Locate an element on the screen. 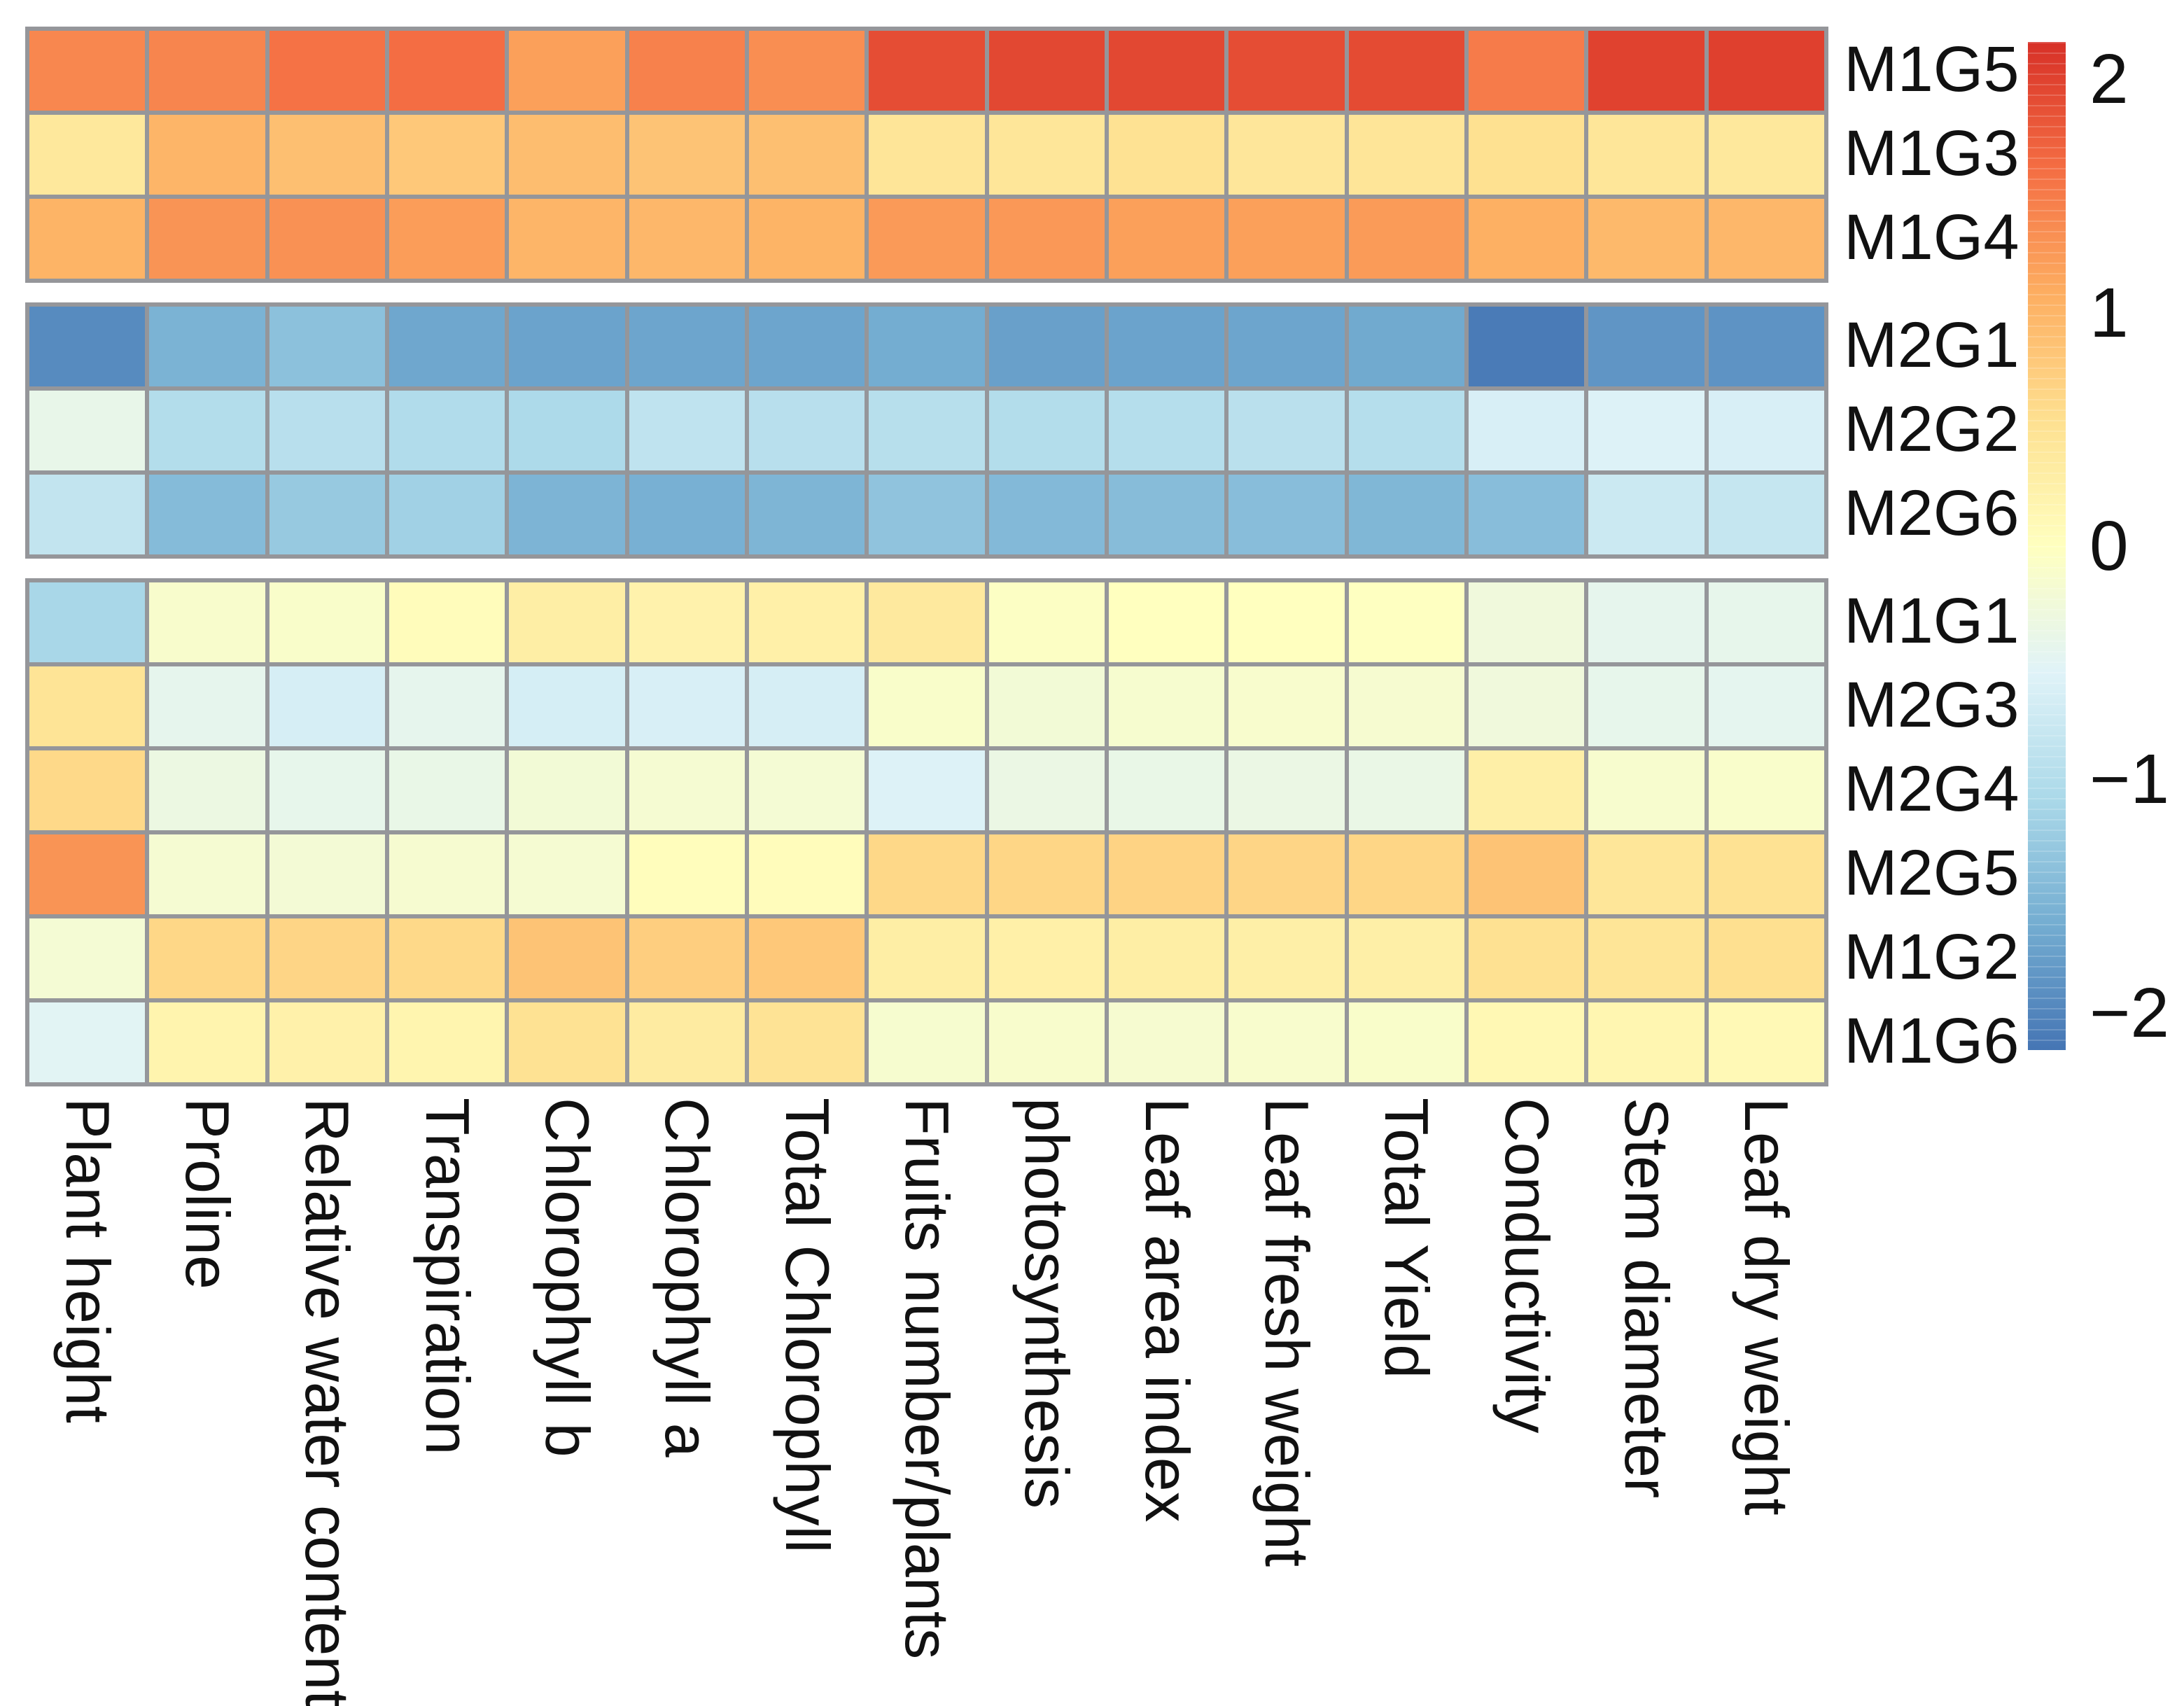 This screenshot has height=1706, width=2184. column-label: Relative water content is located at coordinates (328, 1402).